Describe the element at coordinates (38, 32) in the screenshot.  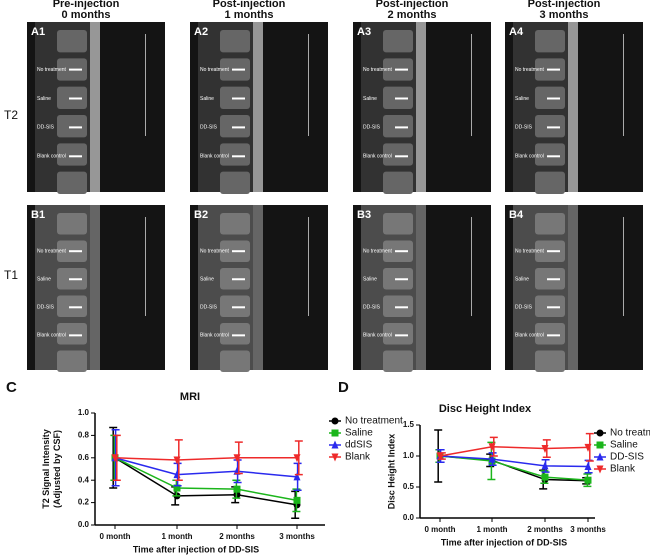
I see `image-label: A1` at that location.